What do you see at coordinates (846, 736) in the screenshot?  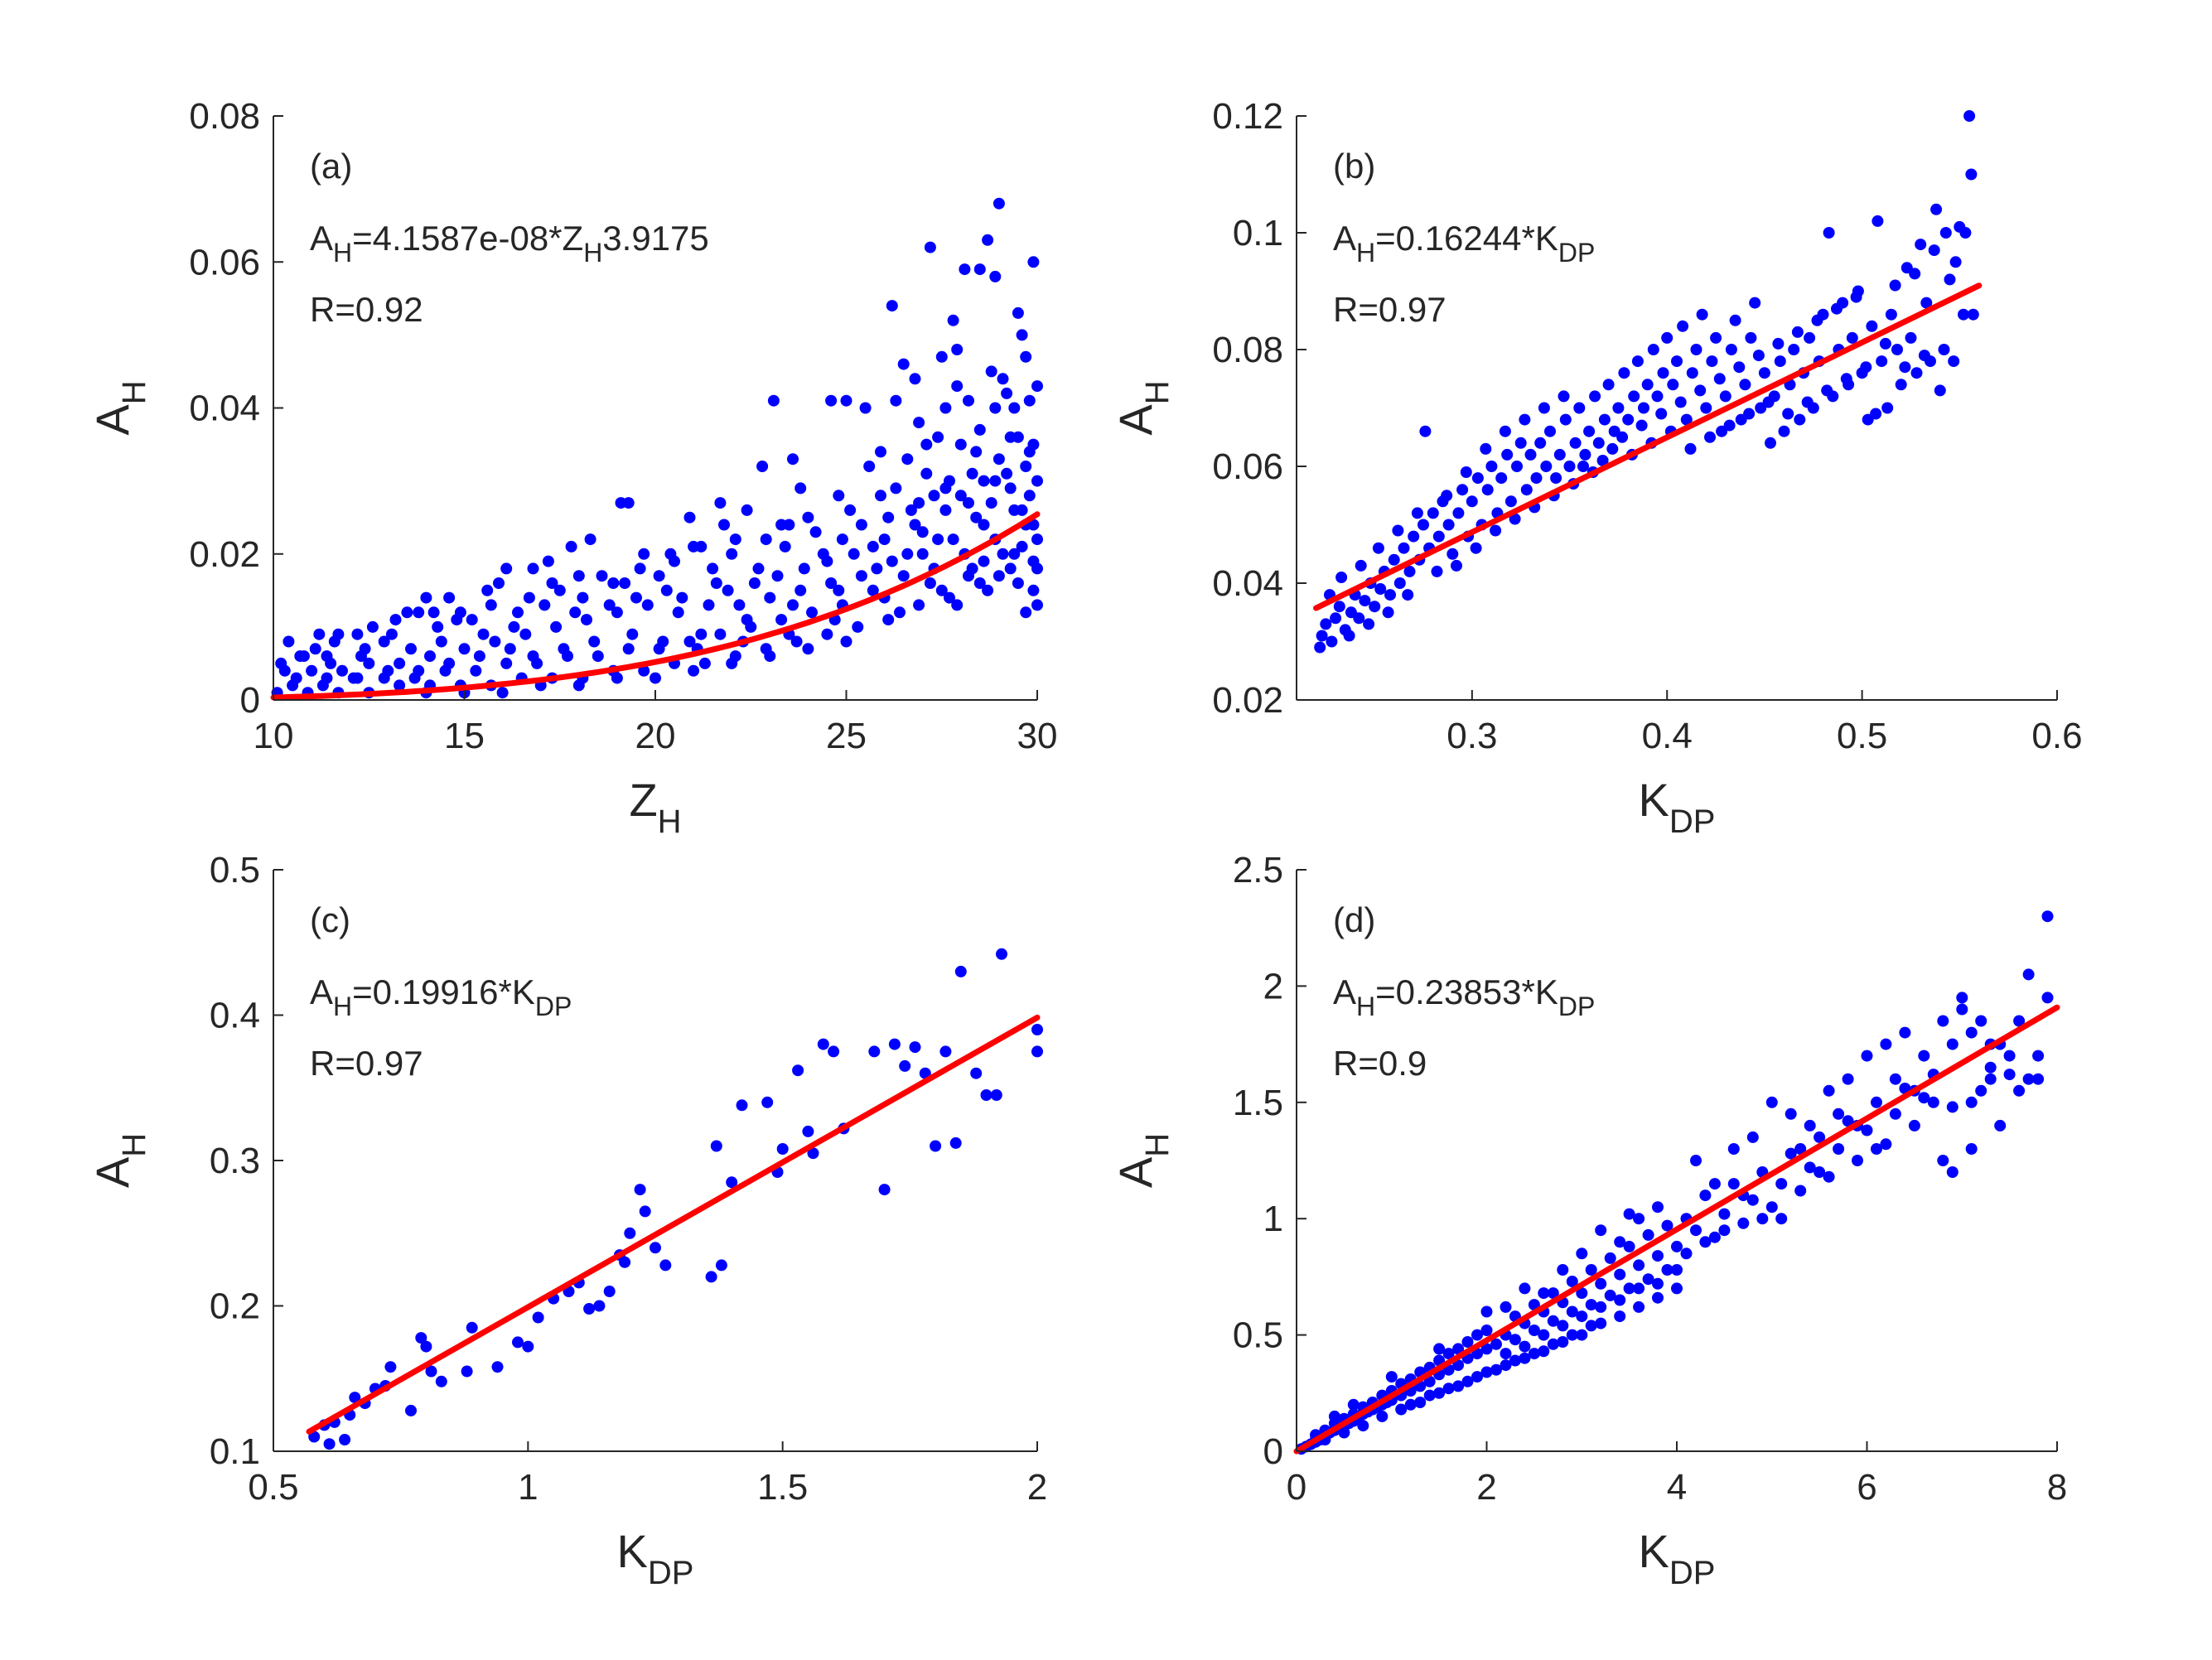 I see `x-tick-label: 25` at bounding box center [846, 736].